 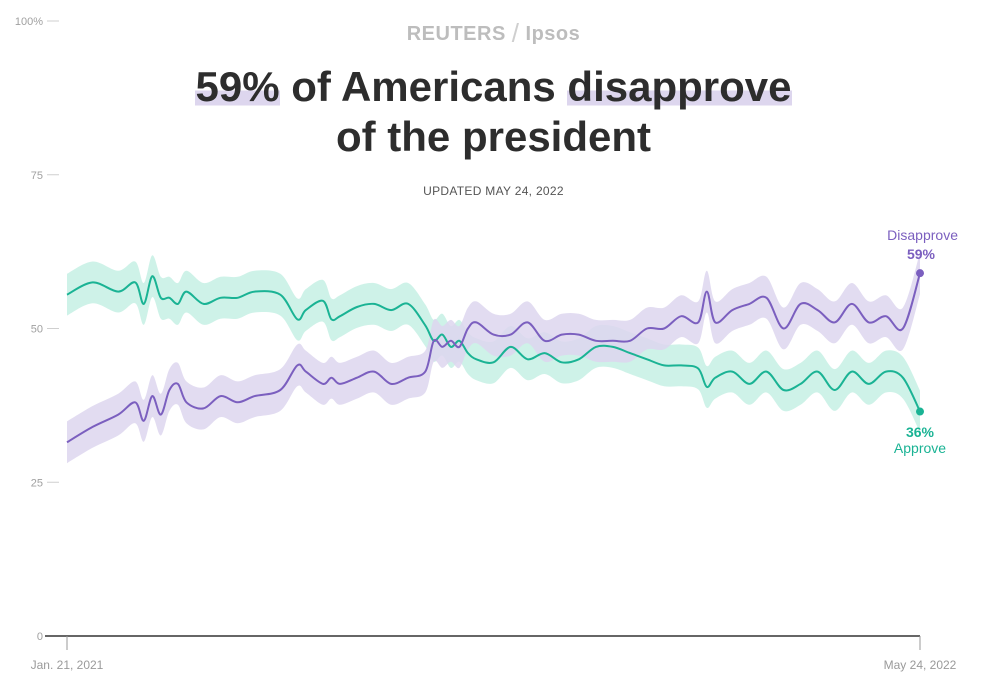 I want to click on approve-endpoint-dot, so click(x=920, y=411).